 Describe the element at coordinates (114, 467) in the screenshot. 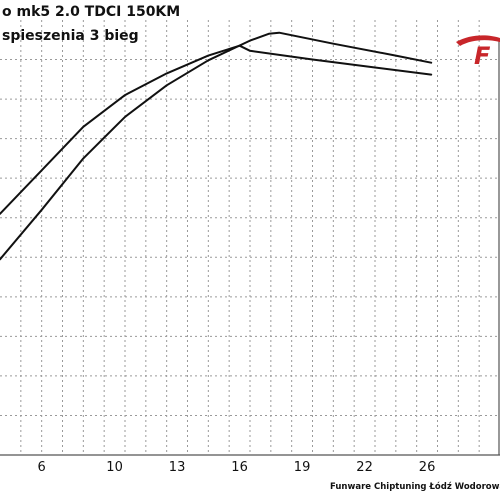

I see `x-tick-label: 10` at that location.